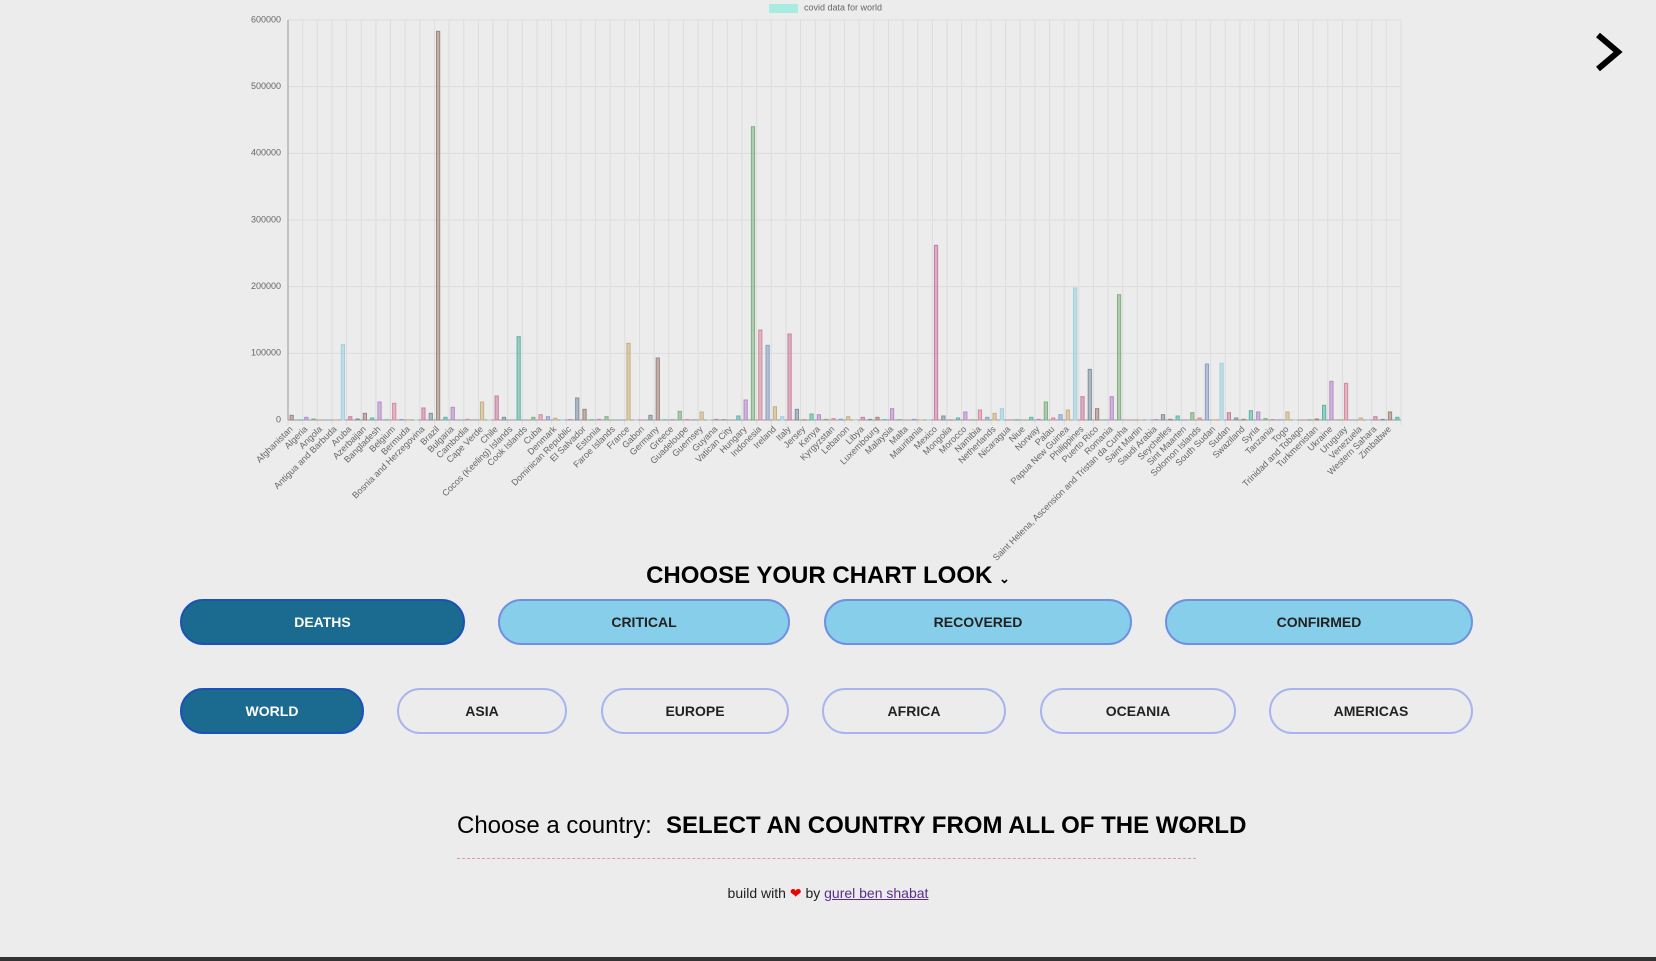  What do you see at coordinates (914, 711) in the screenshot?
I see `region-button: AFRICA` at bounding box center [914, 711].